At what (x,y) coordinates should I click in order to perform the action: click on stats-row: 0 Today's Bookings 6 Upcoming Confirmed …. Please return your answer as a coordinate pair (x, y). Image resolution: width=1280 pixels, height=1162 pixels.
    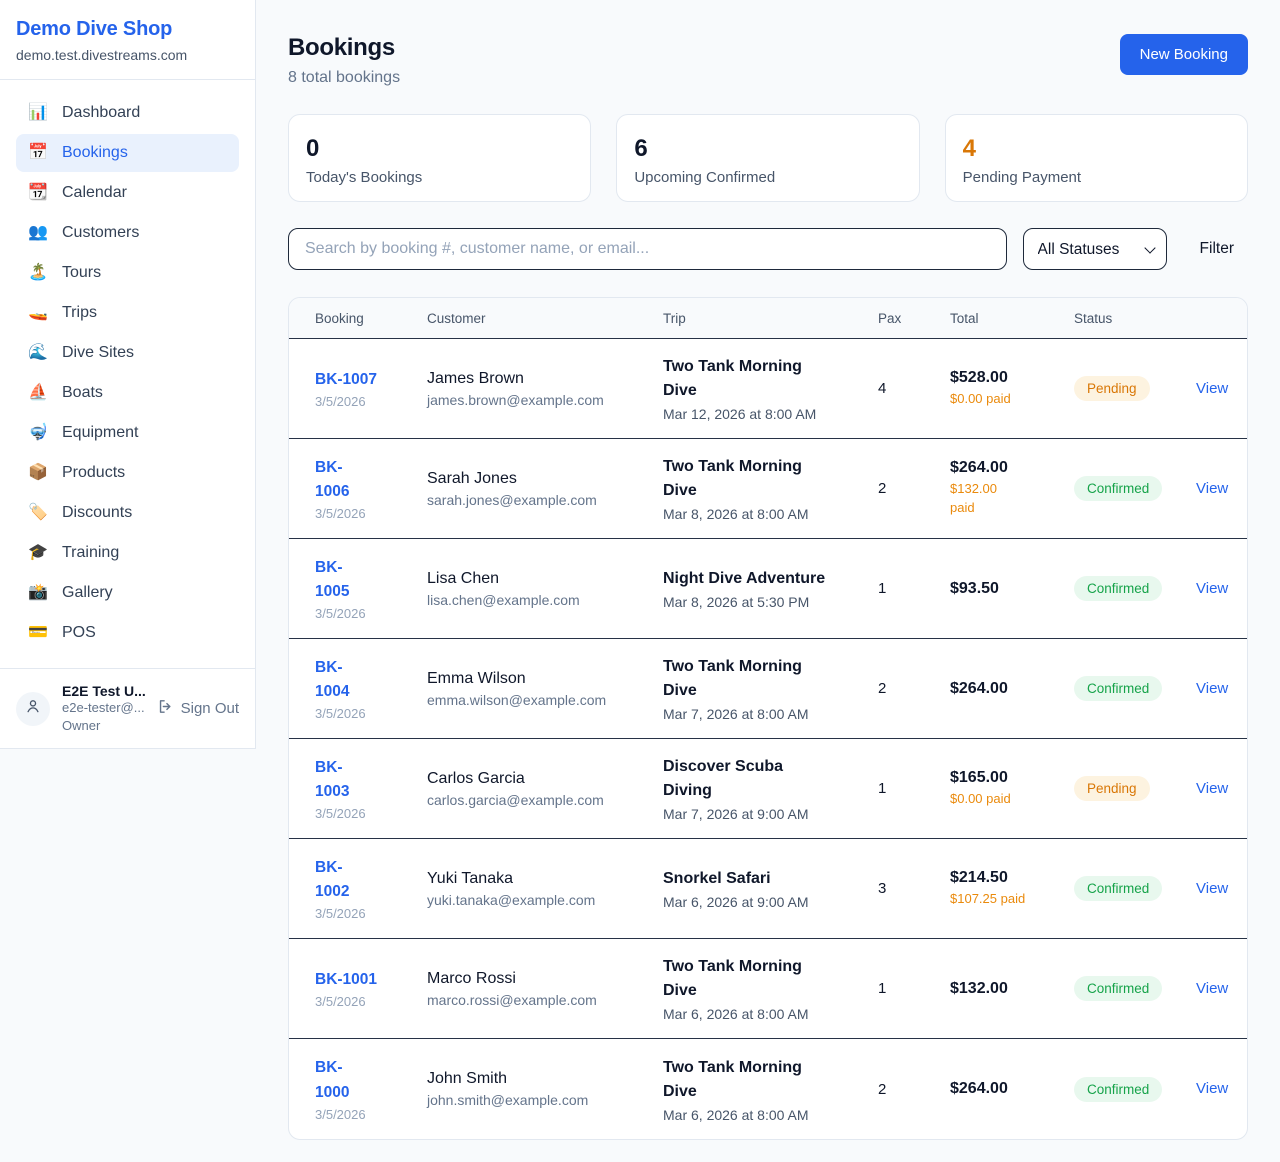
    Looking at the image, I should click on (768, 158).